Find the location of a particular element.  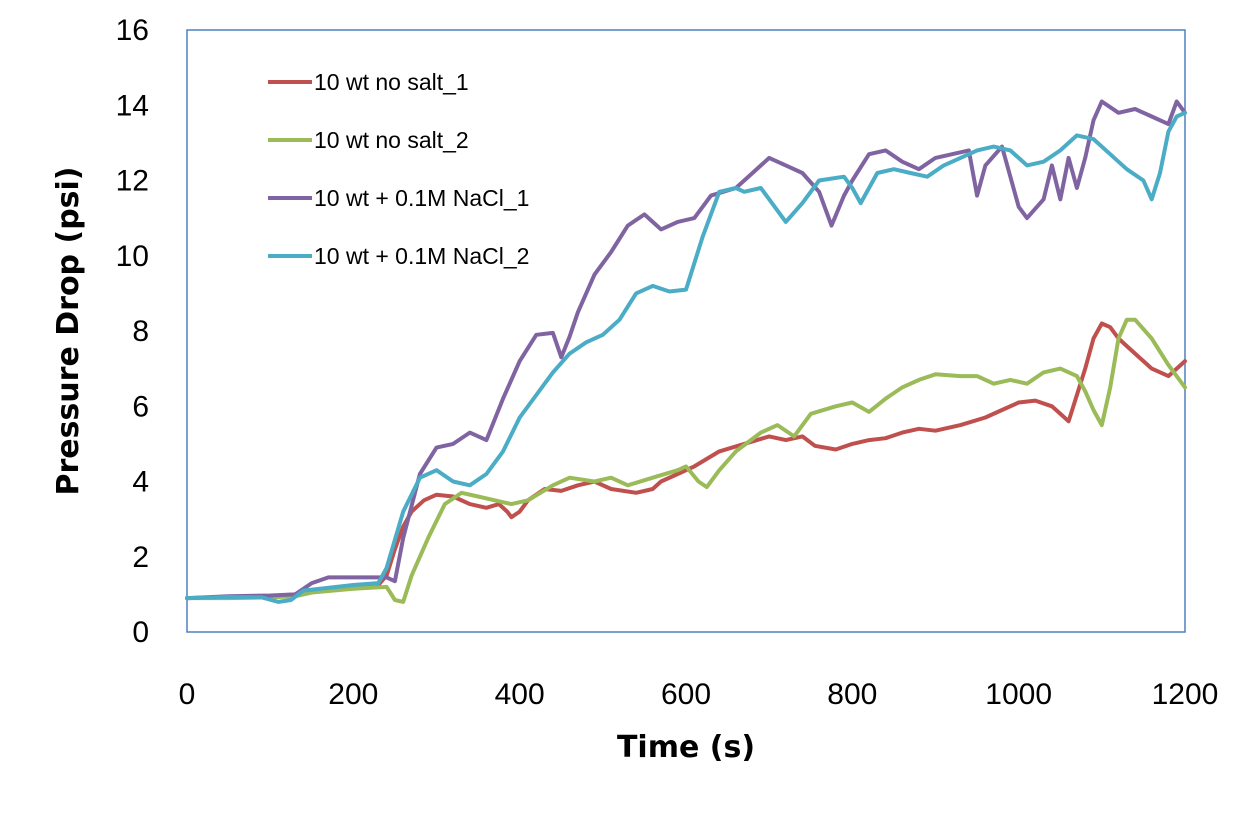

y-tick-label: 4 is located at coordinates (140, 482).